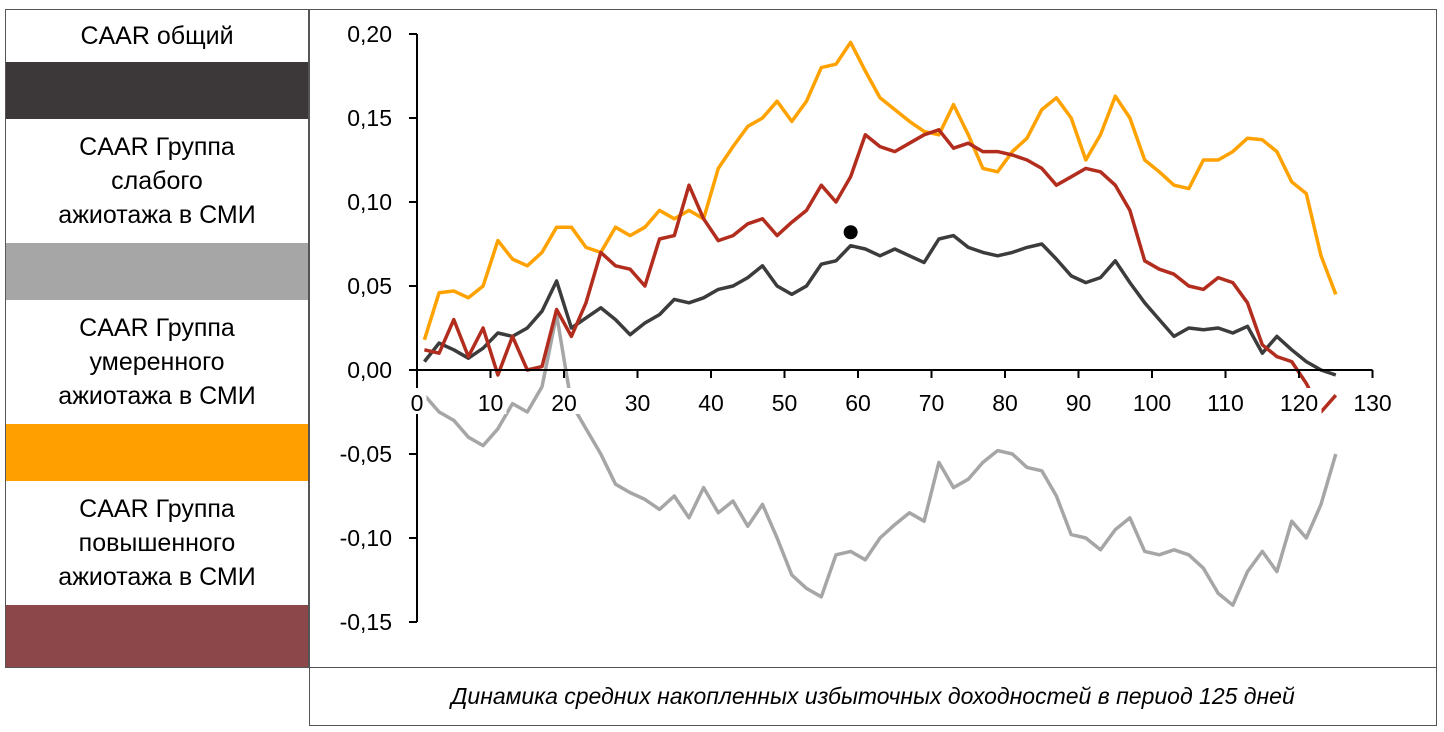  I want to click on x-tick-label: 80, so click(1005, 403).